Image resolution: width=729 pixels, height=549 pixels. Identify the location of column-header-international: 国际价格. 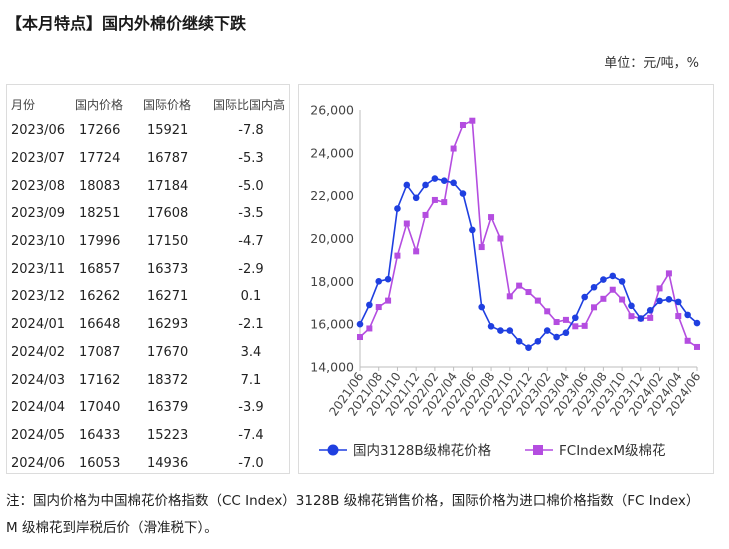
(166, 104).